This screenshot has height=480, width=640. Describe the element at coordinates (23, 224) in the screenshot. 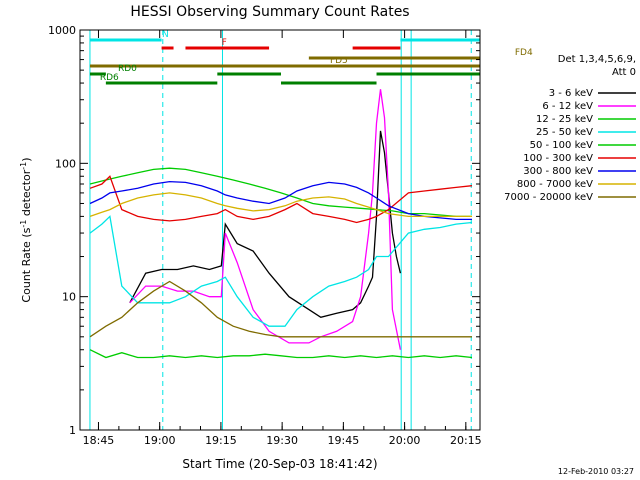

I see `y-axis-label-sup1: -1` at that location.